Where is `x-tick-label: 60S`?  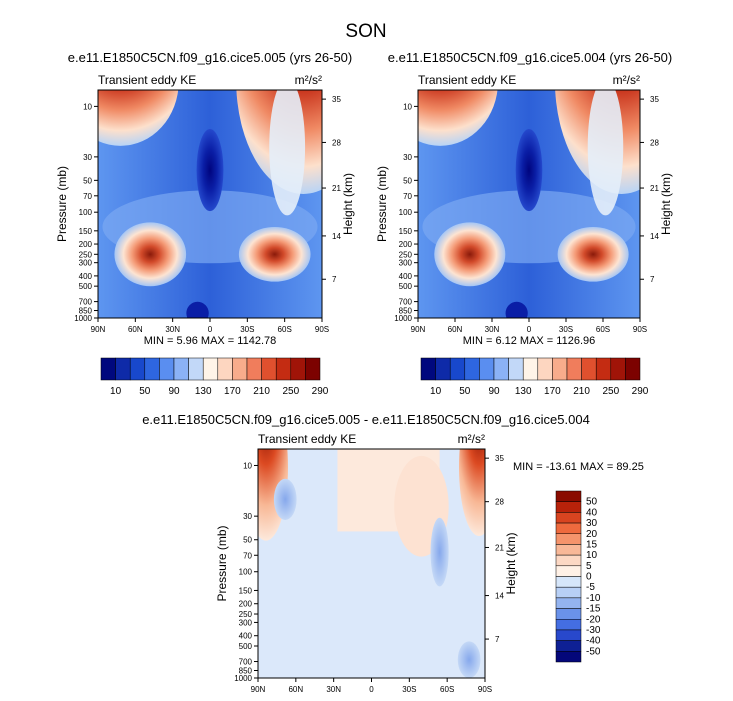
x-tick-label: 60S is located at coordinates (285, 329).